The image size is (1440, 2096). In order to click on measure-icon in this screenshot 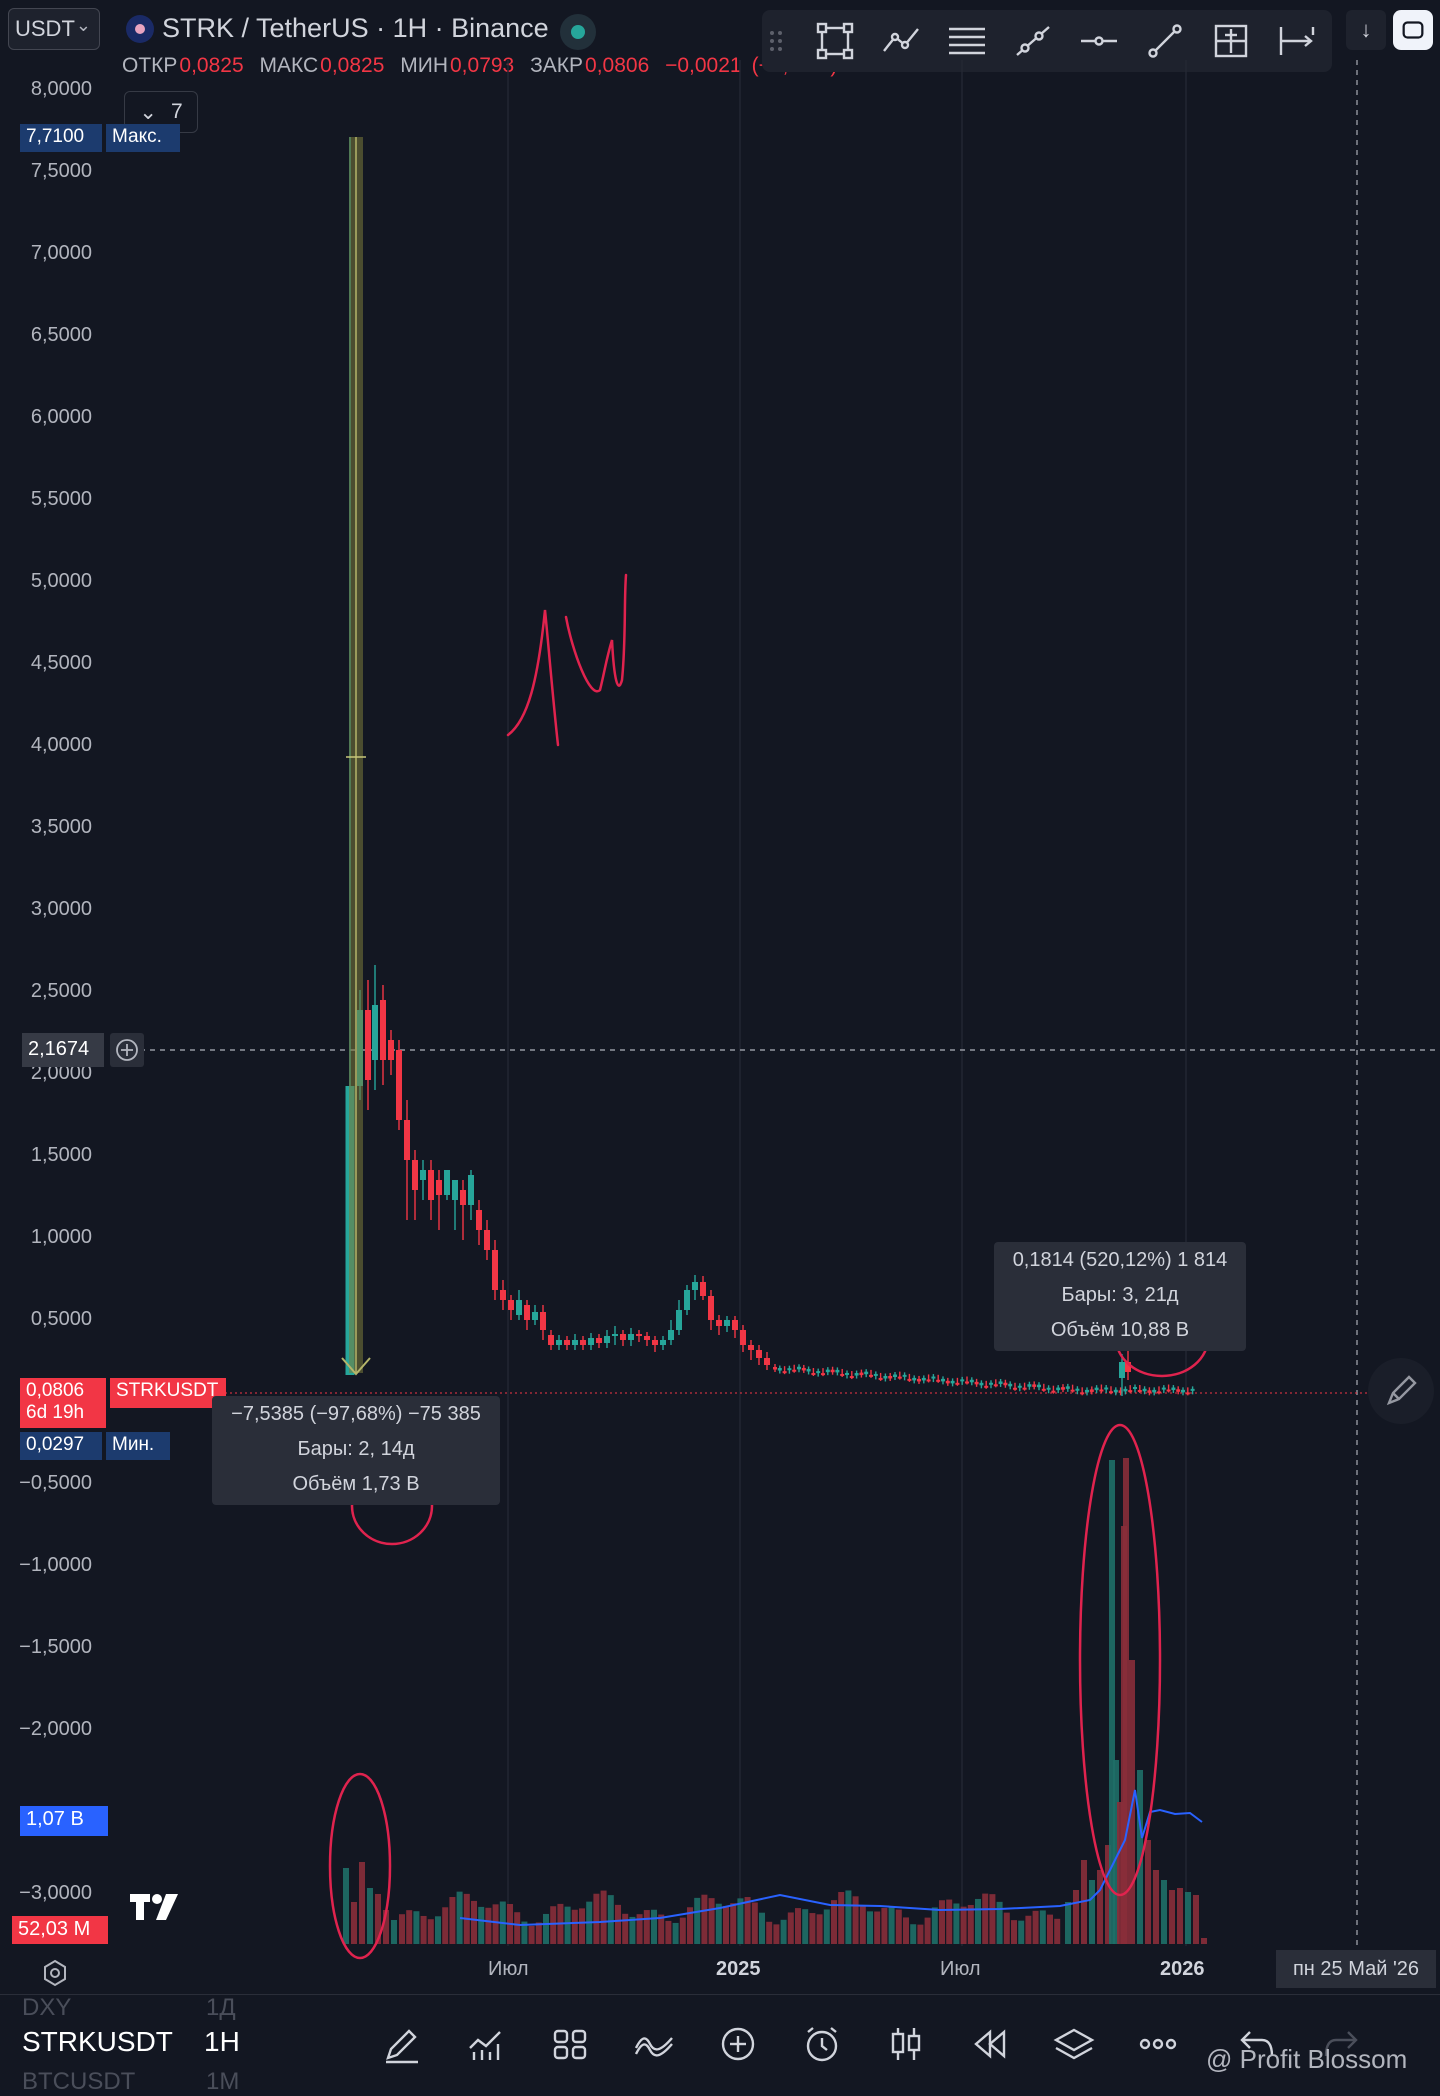, I will do `click(1297, 41)`.